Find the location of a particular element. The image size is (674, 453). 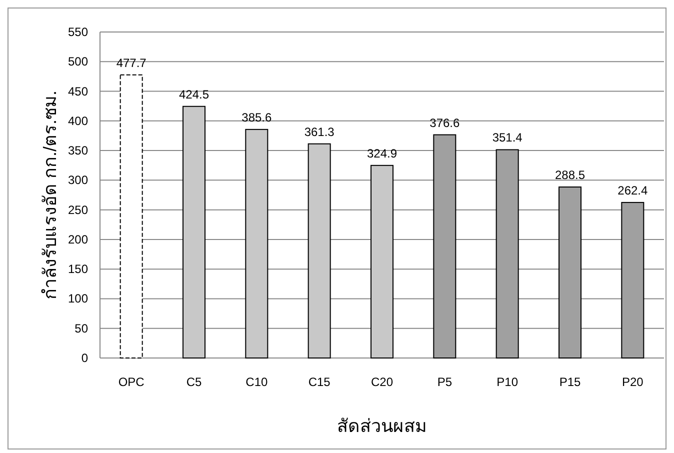

x-tick-label: C5 is located at coordinates (194, 382).